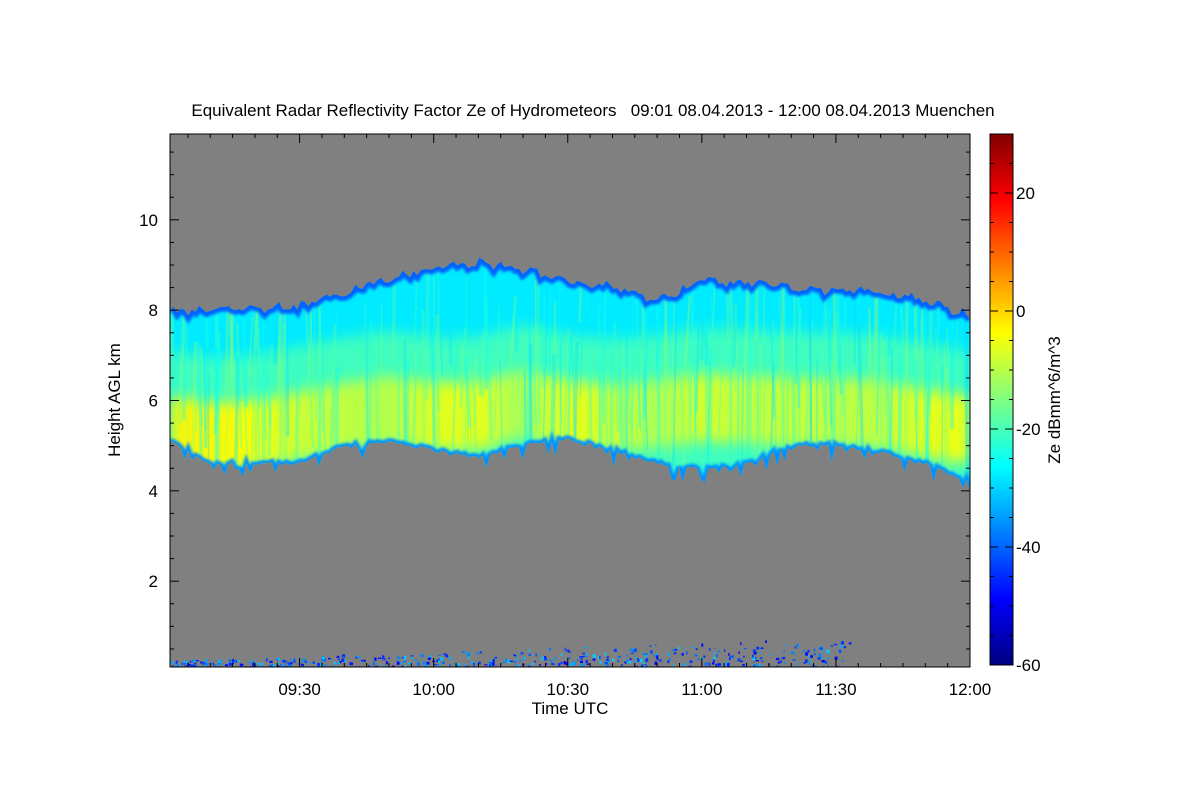  What do you see at coordinates (1028, 665) in the screenshot?
I see `colorbar-tick-label: -60` at bounding box center [1028, 665].